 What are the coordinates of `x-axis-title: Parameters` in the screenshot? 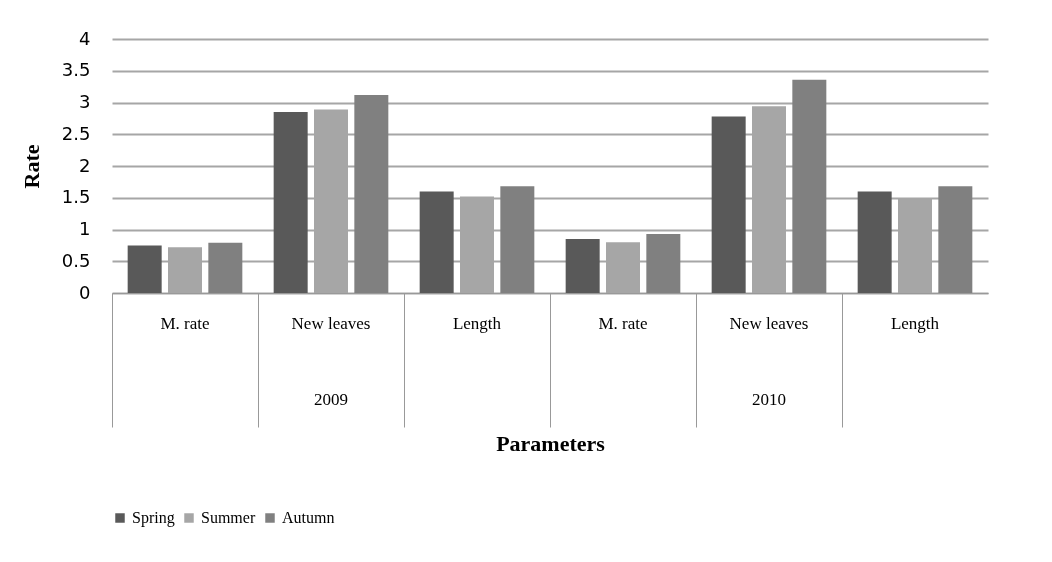 It's located at (551, 443).